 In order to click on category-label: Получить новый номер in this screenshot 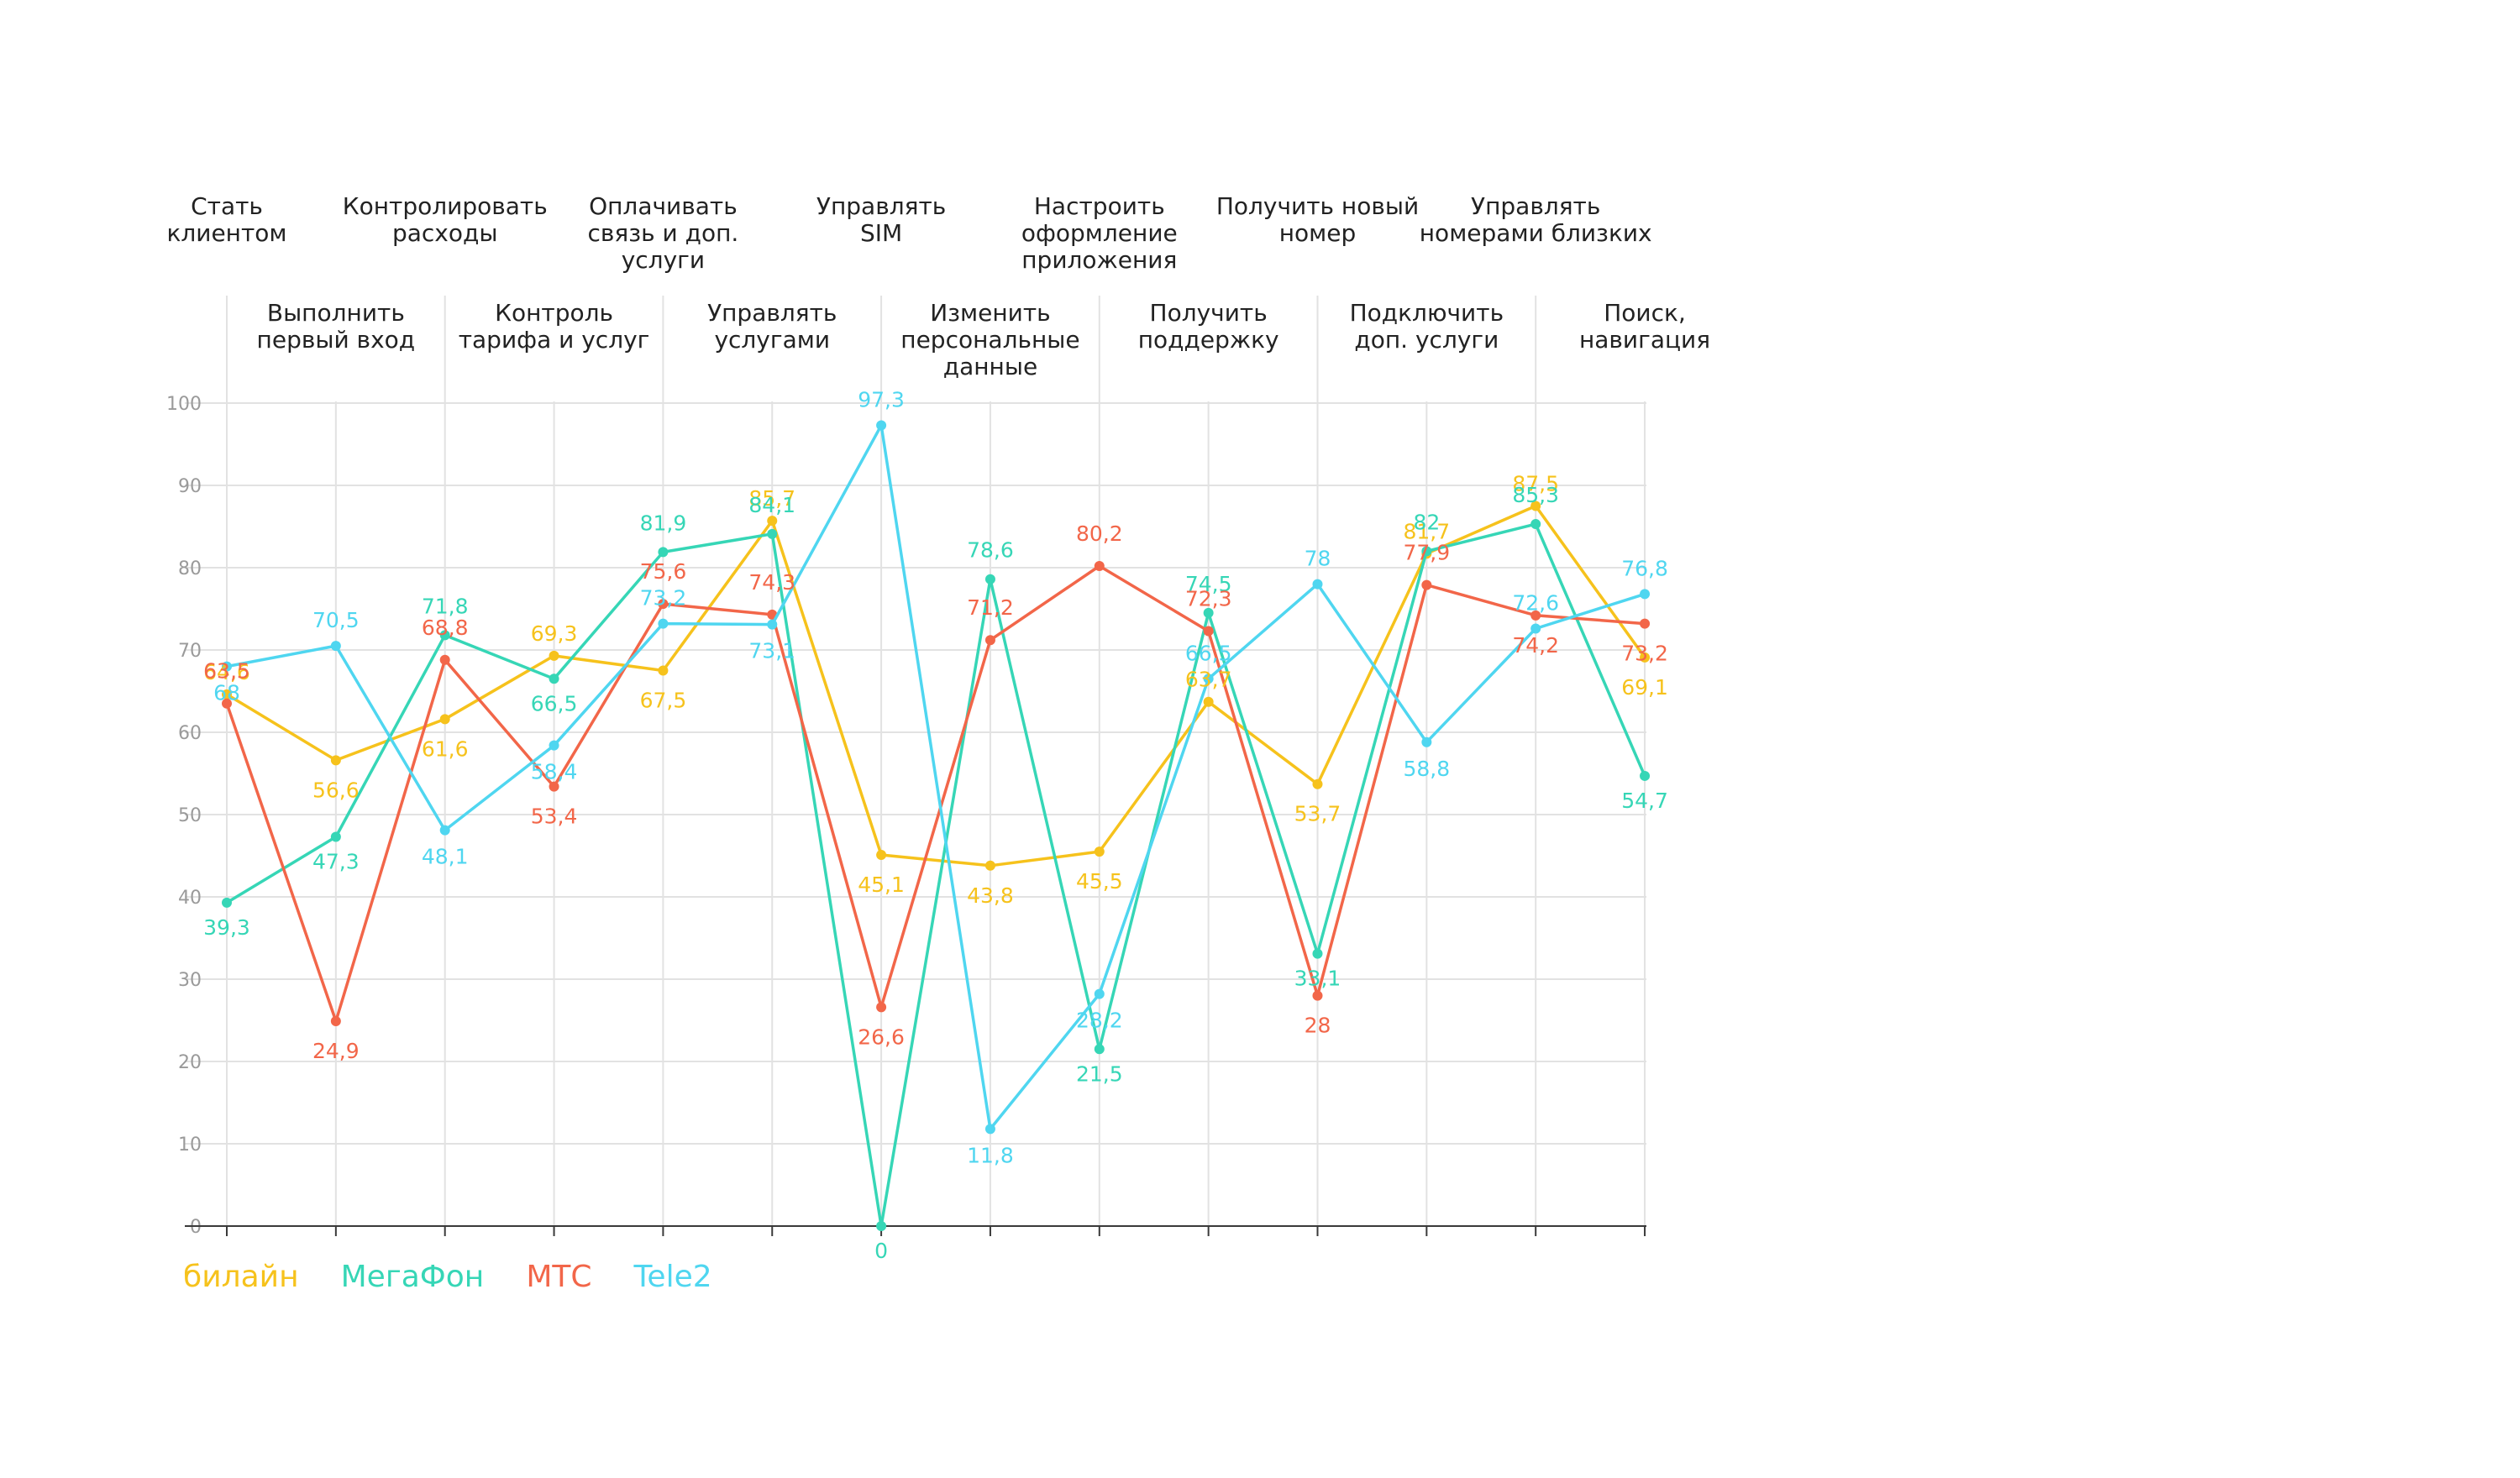, I will do `click(1317, 219)`.